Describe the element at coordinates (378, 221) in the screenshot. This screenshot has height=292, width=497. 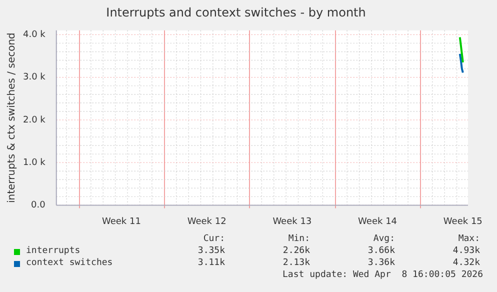
I see `x-tick-label: Week 14` at that location.